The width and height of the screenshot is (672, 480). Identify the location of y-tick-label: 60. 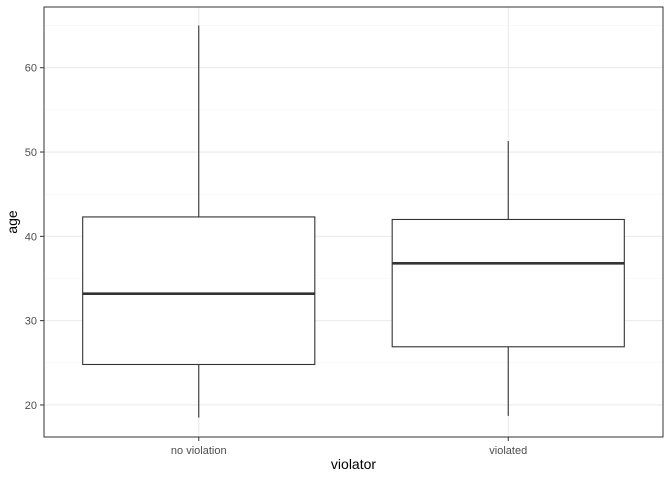
(31, 69).